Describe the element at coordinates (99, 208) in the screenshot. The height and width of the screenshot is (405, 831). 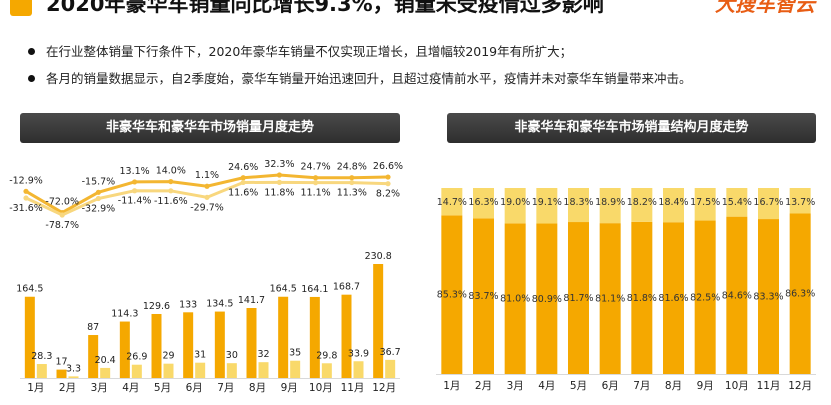
I see `growth-label: -32.9%` at that location.